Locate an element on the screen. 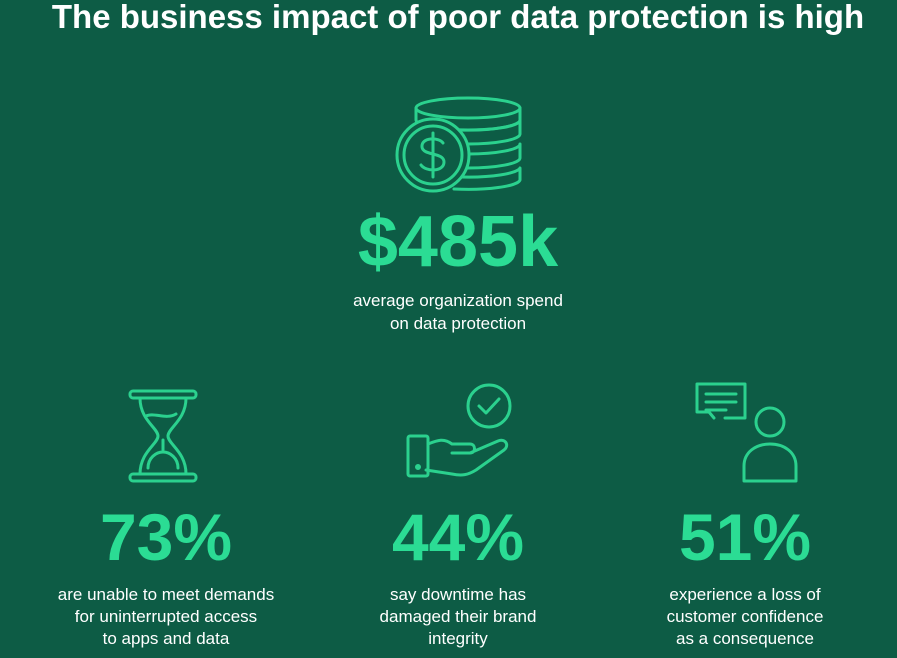 The width and height of the screenshot is (897, 658). stat-description: as a consequence is located at coordinates (745, 638).